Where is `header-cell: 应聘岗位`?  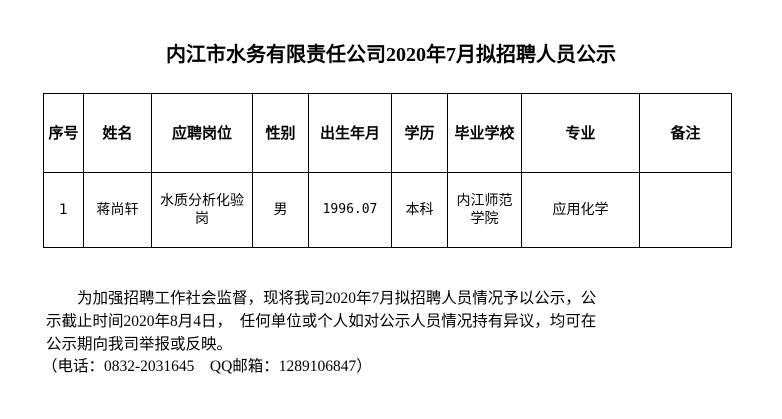
header-cell: 应聘岗位 is located at coordinates (202, 133).